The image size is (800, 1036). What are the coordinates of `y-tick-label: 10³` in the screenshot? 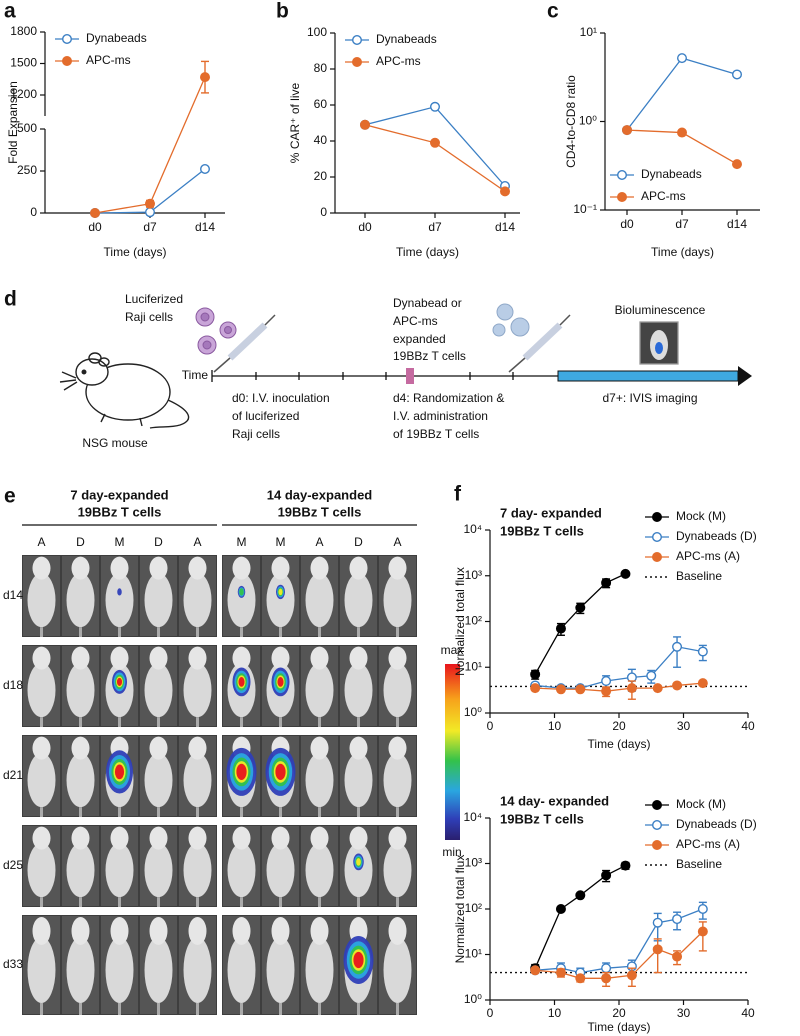 It's located at (473, 575).